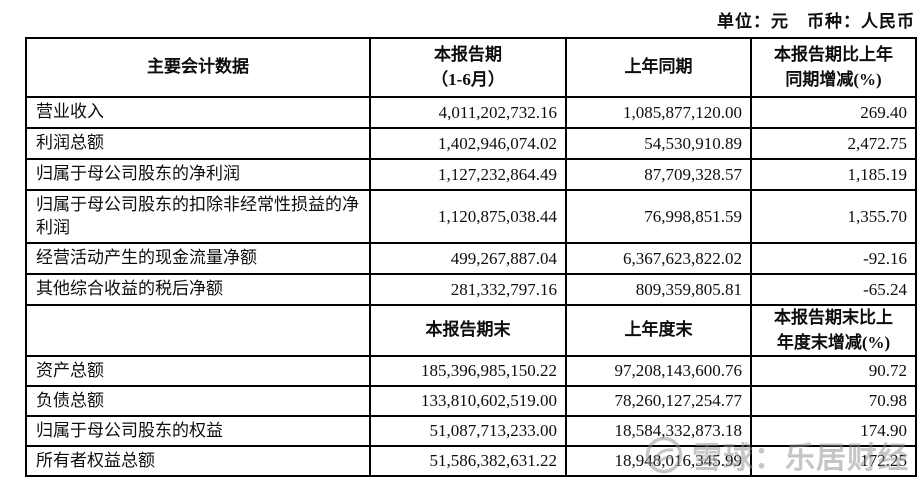 This screenshot has height=481, width=924. Describe the element at coordinates (468, 79) in the screenshot. I see `header-current-period-line2: （1-6月）` at that location.